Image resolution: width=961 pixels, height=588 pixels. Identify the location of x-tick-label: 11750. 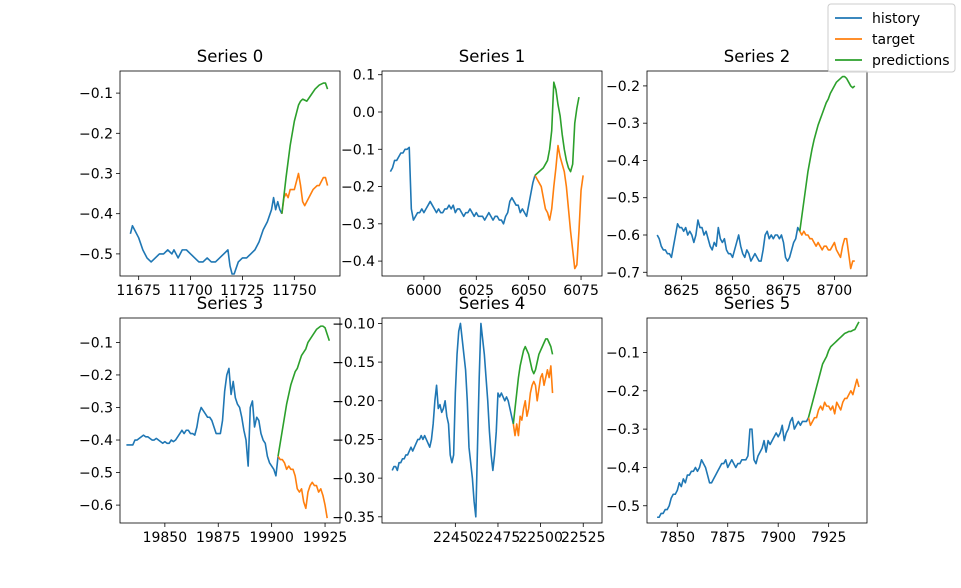
(294, 291).